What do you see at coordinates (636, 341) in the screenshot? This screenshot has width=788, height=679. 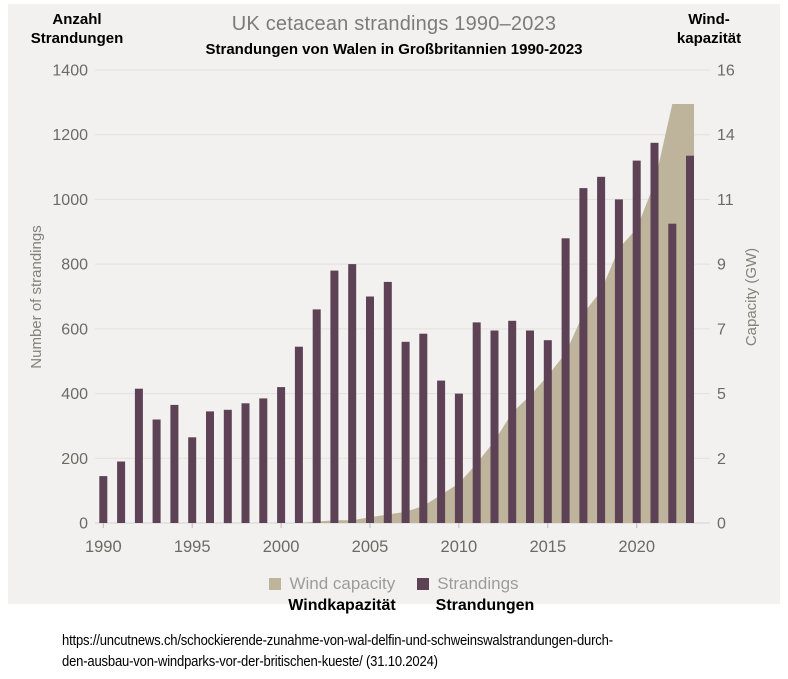 I see `strandings-bar-2020` at bounding box center [636, 341].